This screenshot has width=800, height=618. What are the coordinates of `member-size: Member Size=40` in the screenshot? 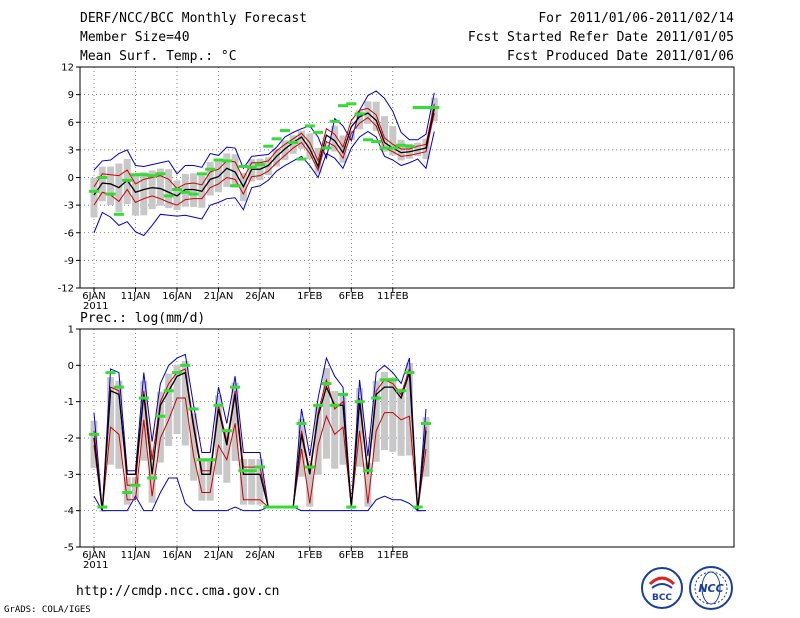 It's located at (135, 37).